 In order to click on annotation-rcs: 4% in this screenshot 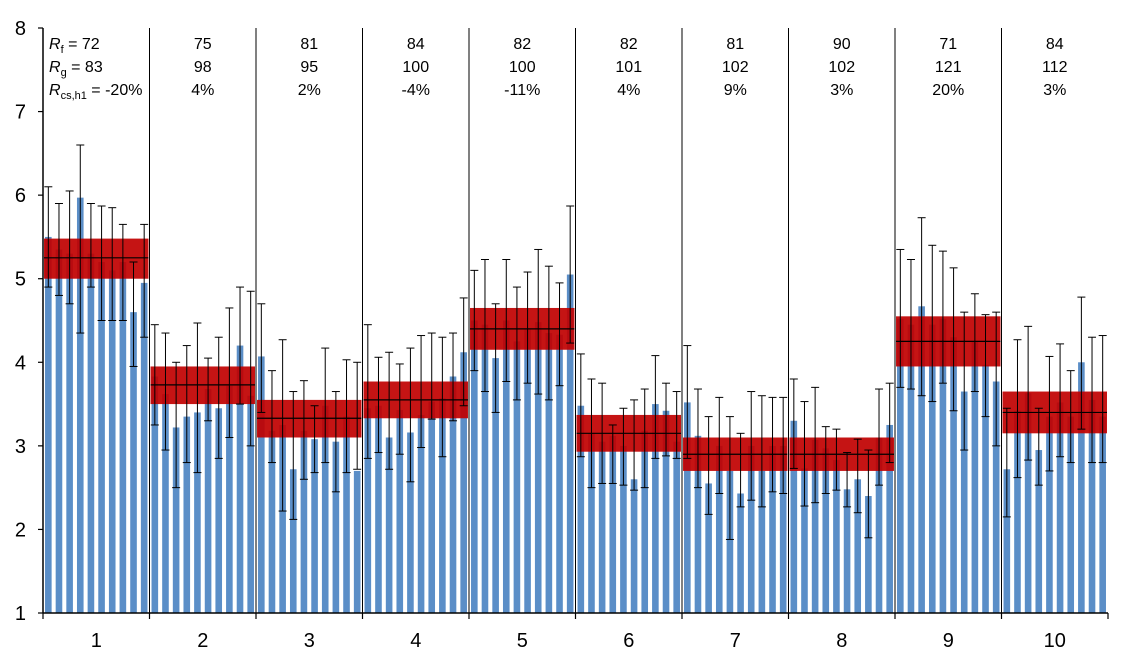, I will do `click(202, 90)`.